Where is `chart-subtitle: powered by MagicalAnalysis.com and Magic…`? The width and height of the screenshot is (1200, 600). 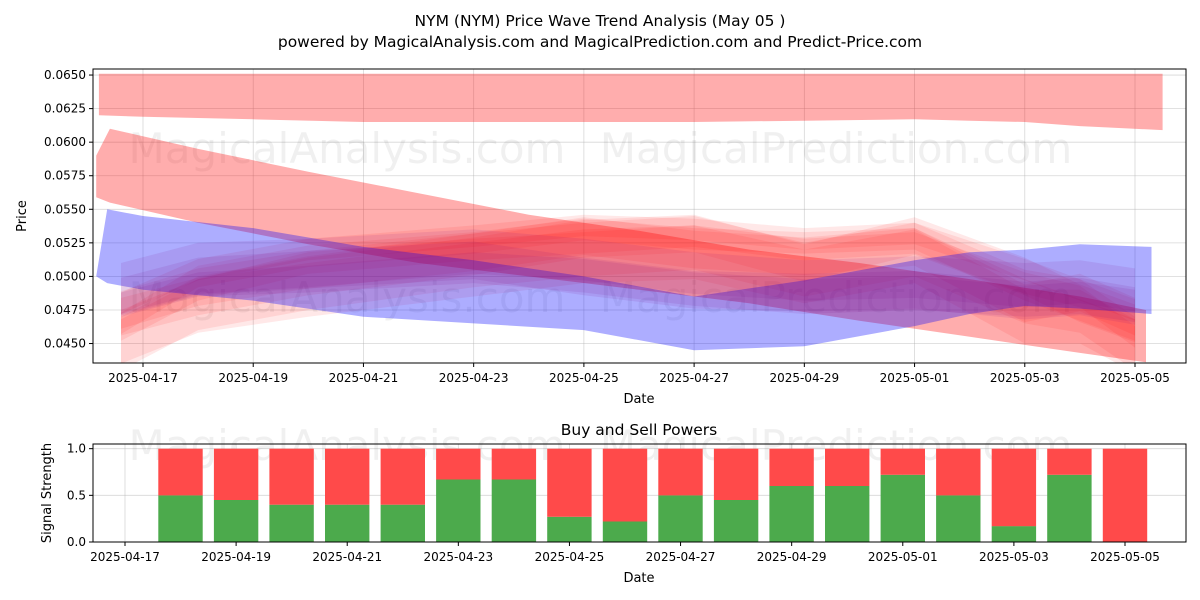 chart-subtitle: powered by MagicalAnalysis.com and Magic… is located at coordinates (600, 42).